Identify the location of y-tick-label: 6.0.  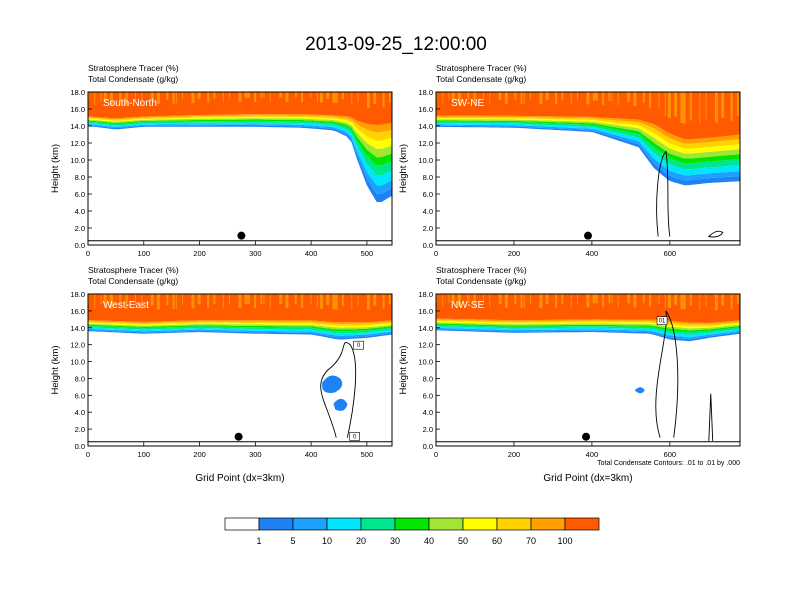
(80, 194).